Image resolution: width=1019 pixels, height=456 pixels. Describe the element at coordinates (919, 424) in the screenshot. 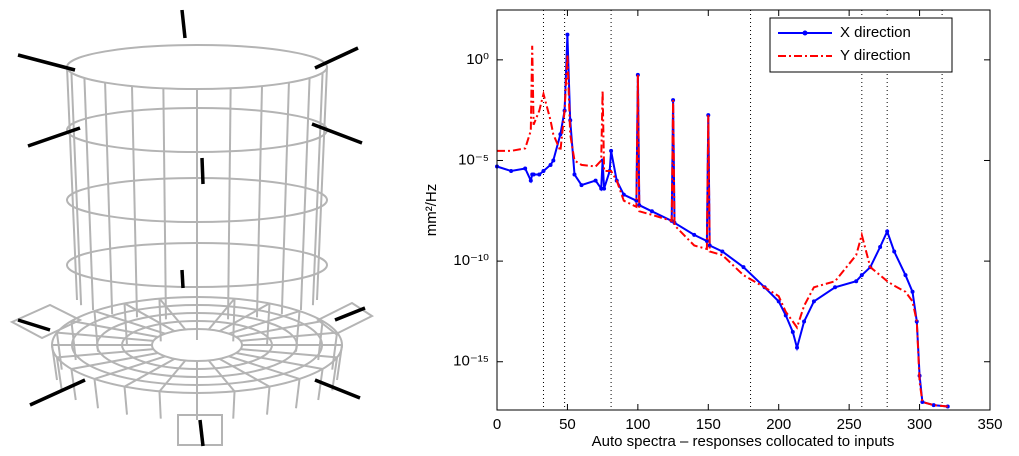

I see `x-tick-label: 300` at that location.